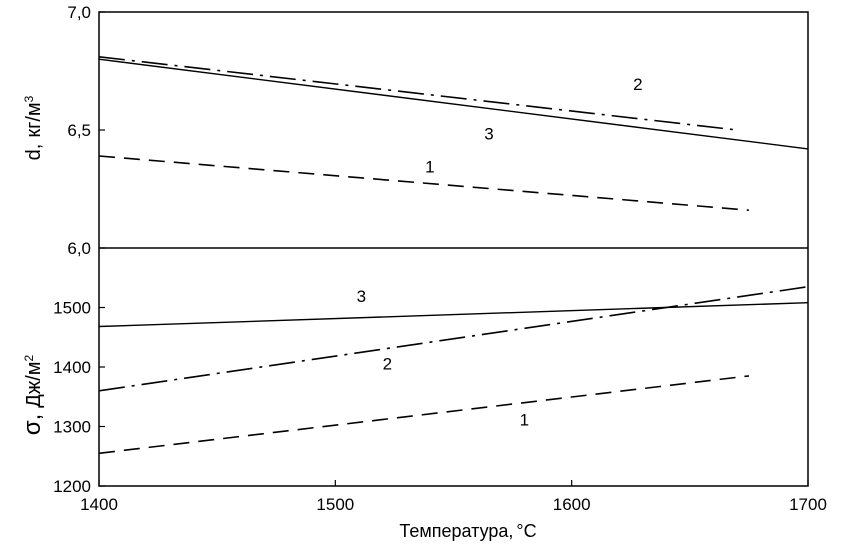 The image size is (841, 552). What do you see at coordinates (418, 93) in the screenshot?
I see `density-series-2-line` at bounding box center [418, 93].